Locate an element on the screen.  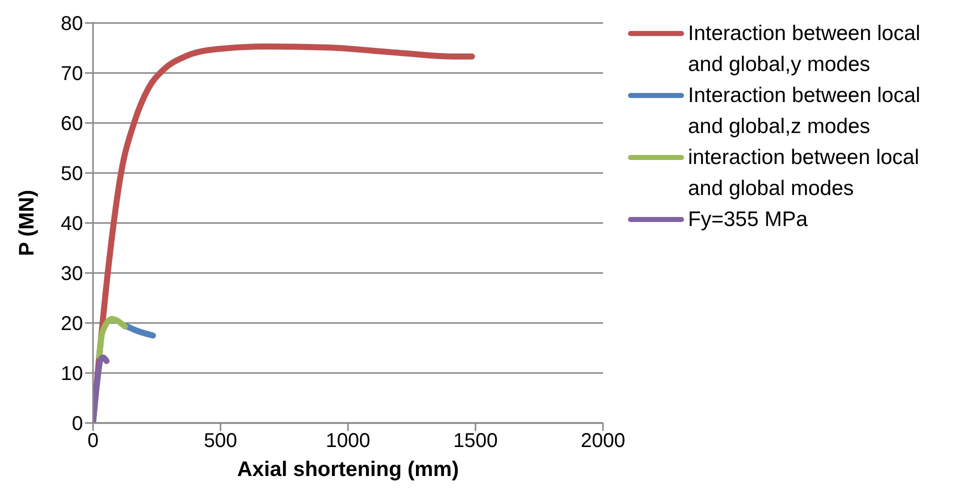
y-tick-label: 60 is located at coordinates (71, 124).